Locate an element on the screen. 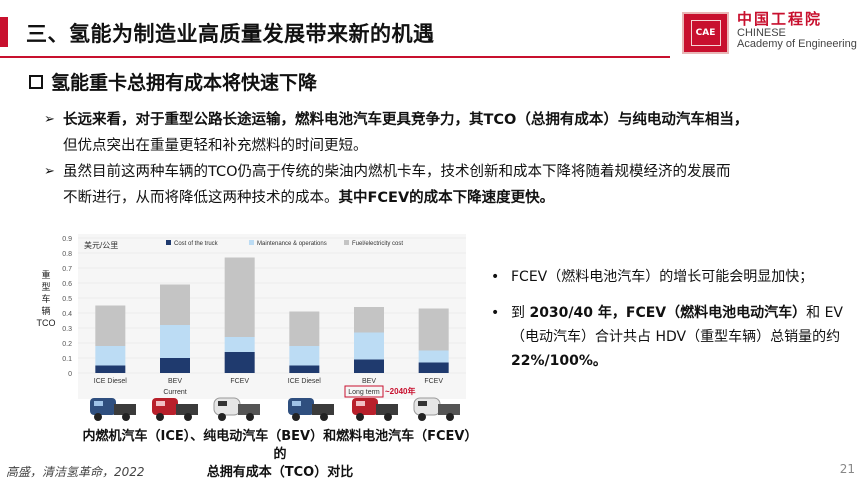 This screenshot has width=865, height=486. title-divider is located at coordinates (335, 57).